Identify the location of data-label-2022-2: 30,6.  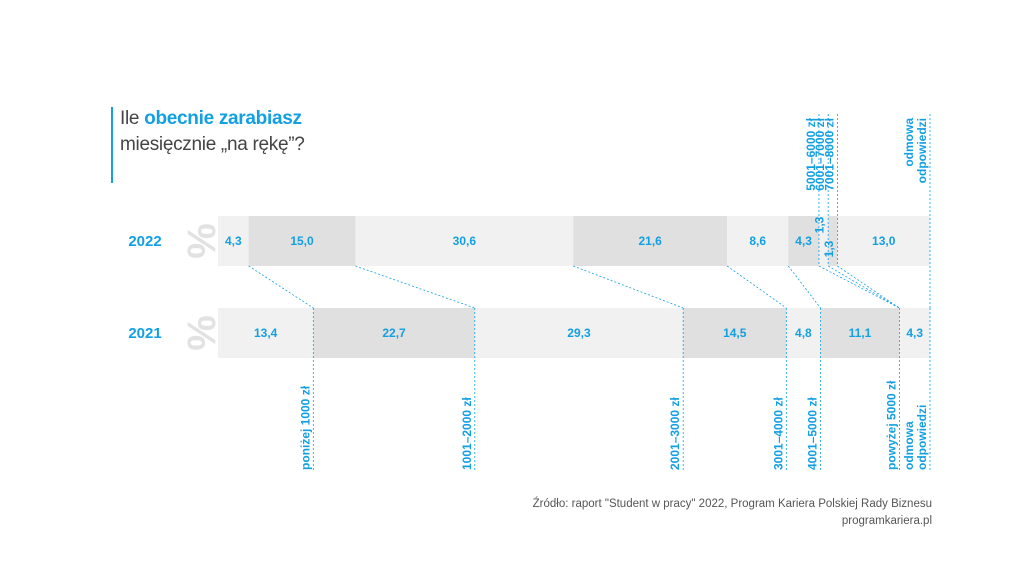
(465, 241).